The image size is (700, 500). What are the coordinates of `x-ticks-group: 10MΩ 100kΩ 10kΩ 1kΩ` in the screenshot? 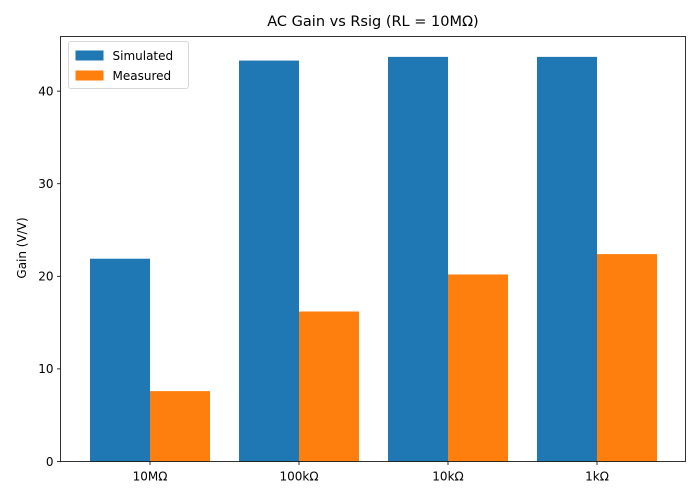 It's located at (371, 472).